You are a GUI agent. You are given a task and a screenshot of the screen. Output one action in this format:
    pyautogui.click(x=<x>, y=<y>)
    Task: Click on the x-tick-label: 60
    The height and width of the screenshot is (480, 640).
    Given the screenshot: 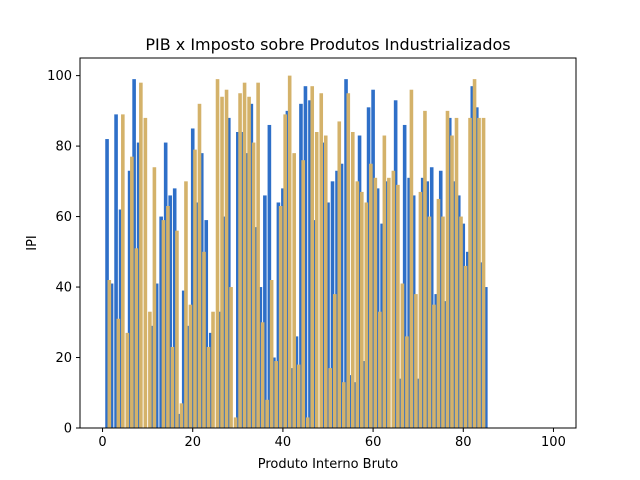 What is the action you would take?
    pyautogui.click(x=373, y=442)
    